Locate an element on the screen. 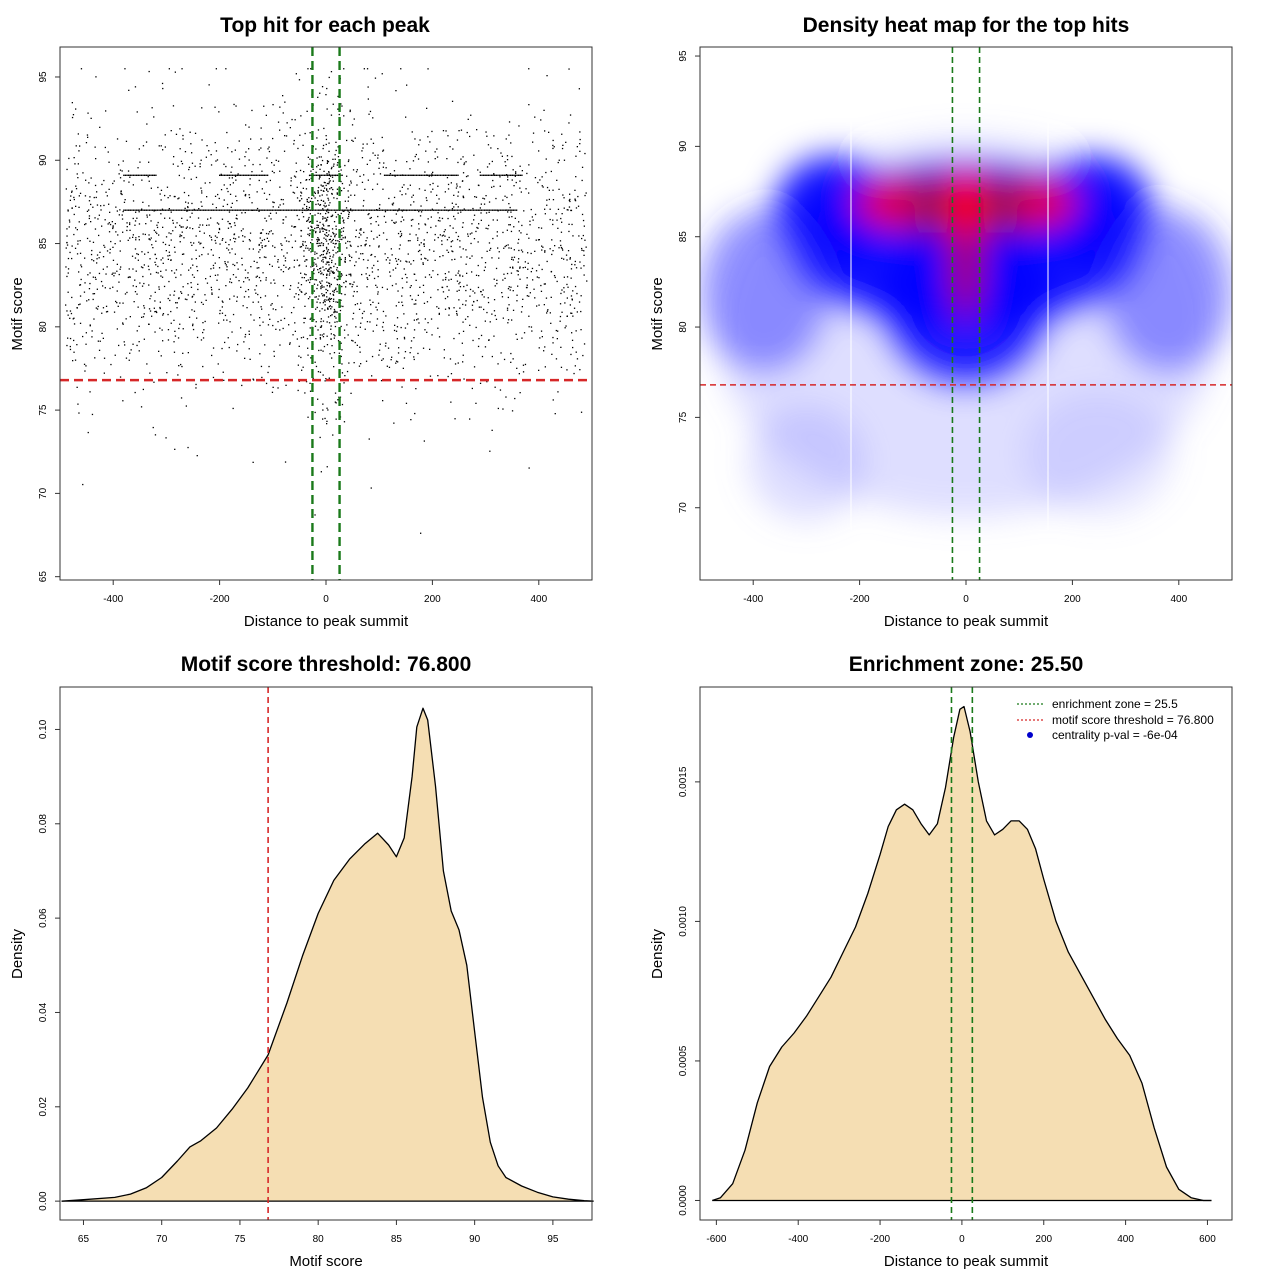  heatmap-blue-side is located at coordinates (1168, 291).